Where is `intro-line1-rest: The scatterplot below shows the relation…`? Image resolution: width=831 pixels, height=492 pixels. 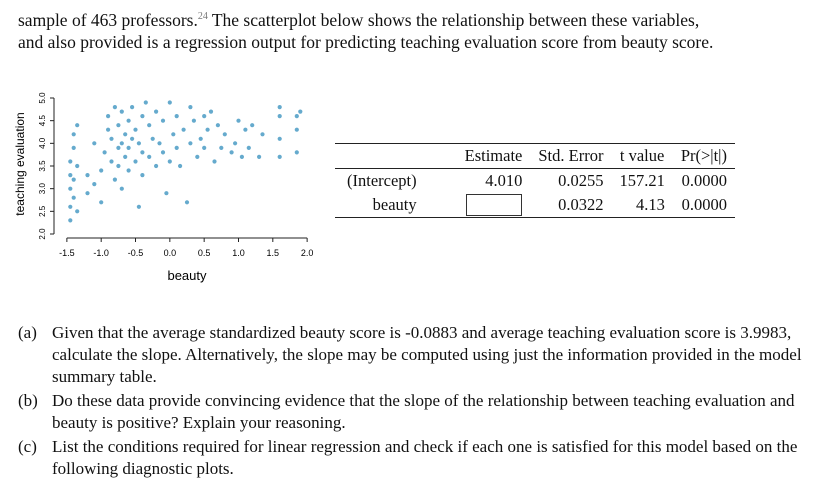
intro-line1-rest: The scatterplot below shows the relation… is located at coordinates (455, 20).